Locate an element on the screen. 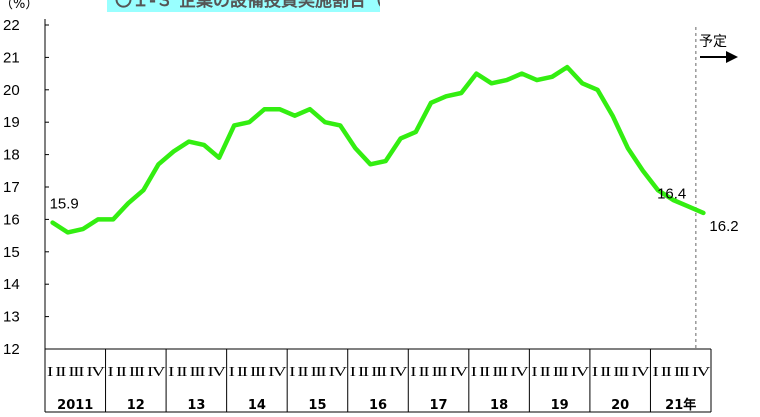 This screenshot has height=417, width=760. year-label: 18 is located at coordinates (499, 405).